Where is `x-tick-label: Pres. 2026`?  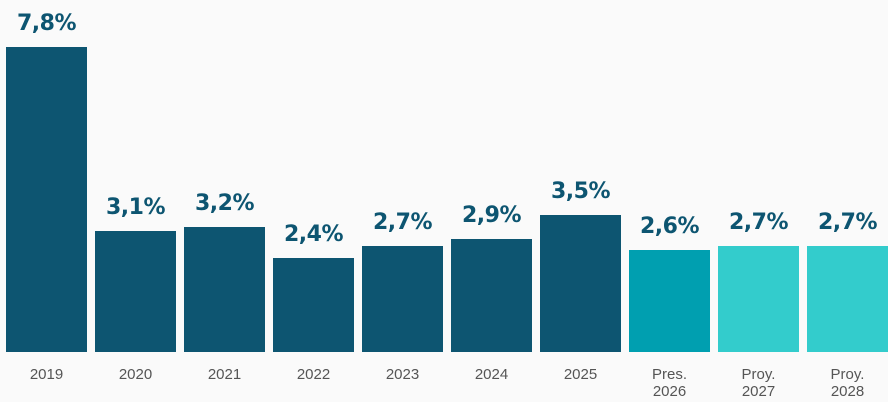
x-tick-label: Pres. 2026 is located at coordinates (669, 383).